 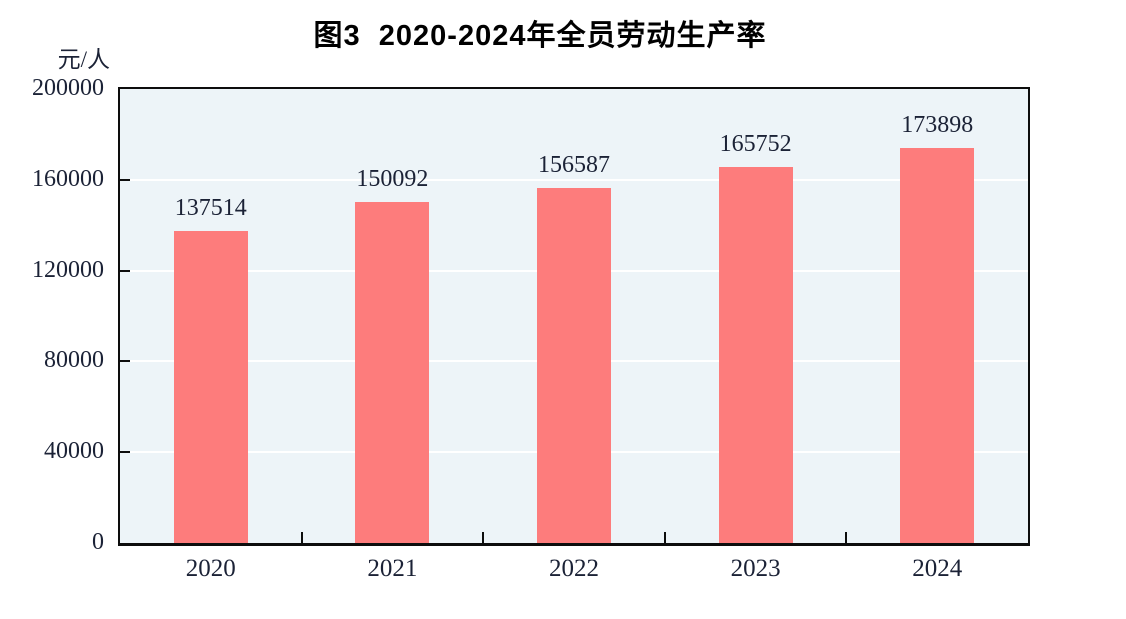 I want to click on y-axis-unit-label: 元/人, so click(x=83, y=59).